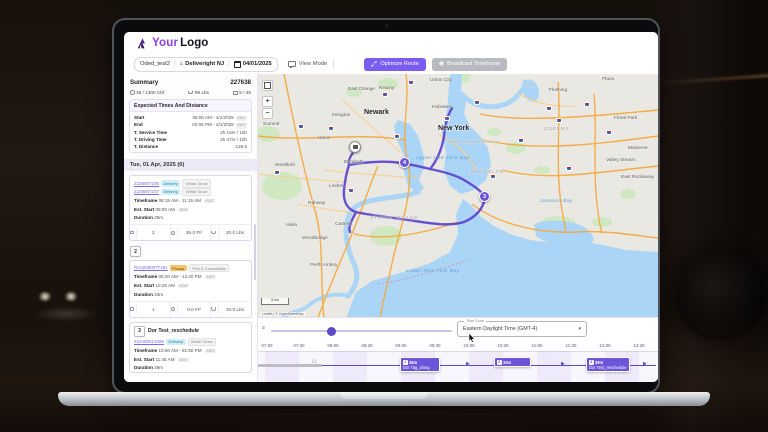 This screenshot has height=432, width=768. Describe the element at coordinates (334, 64) in the screenshot. I see `toolbar-divider` at that location.